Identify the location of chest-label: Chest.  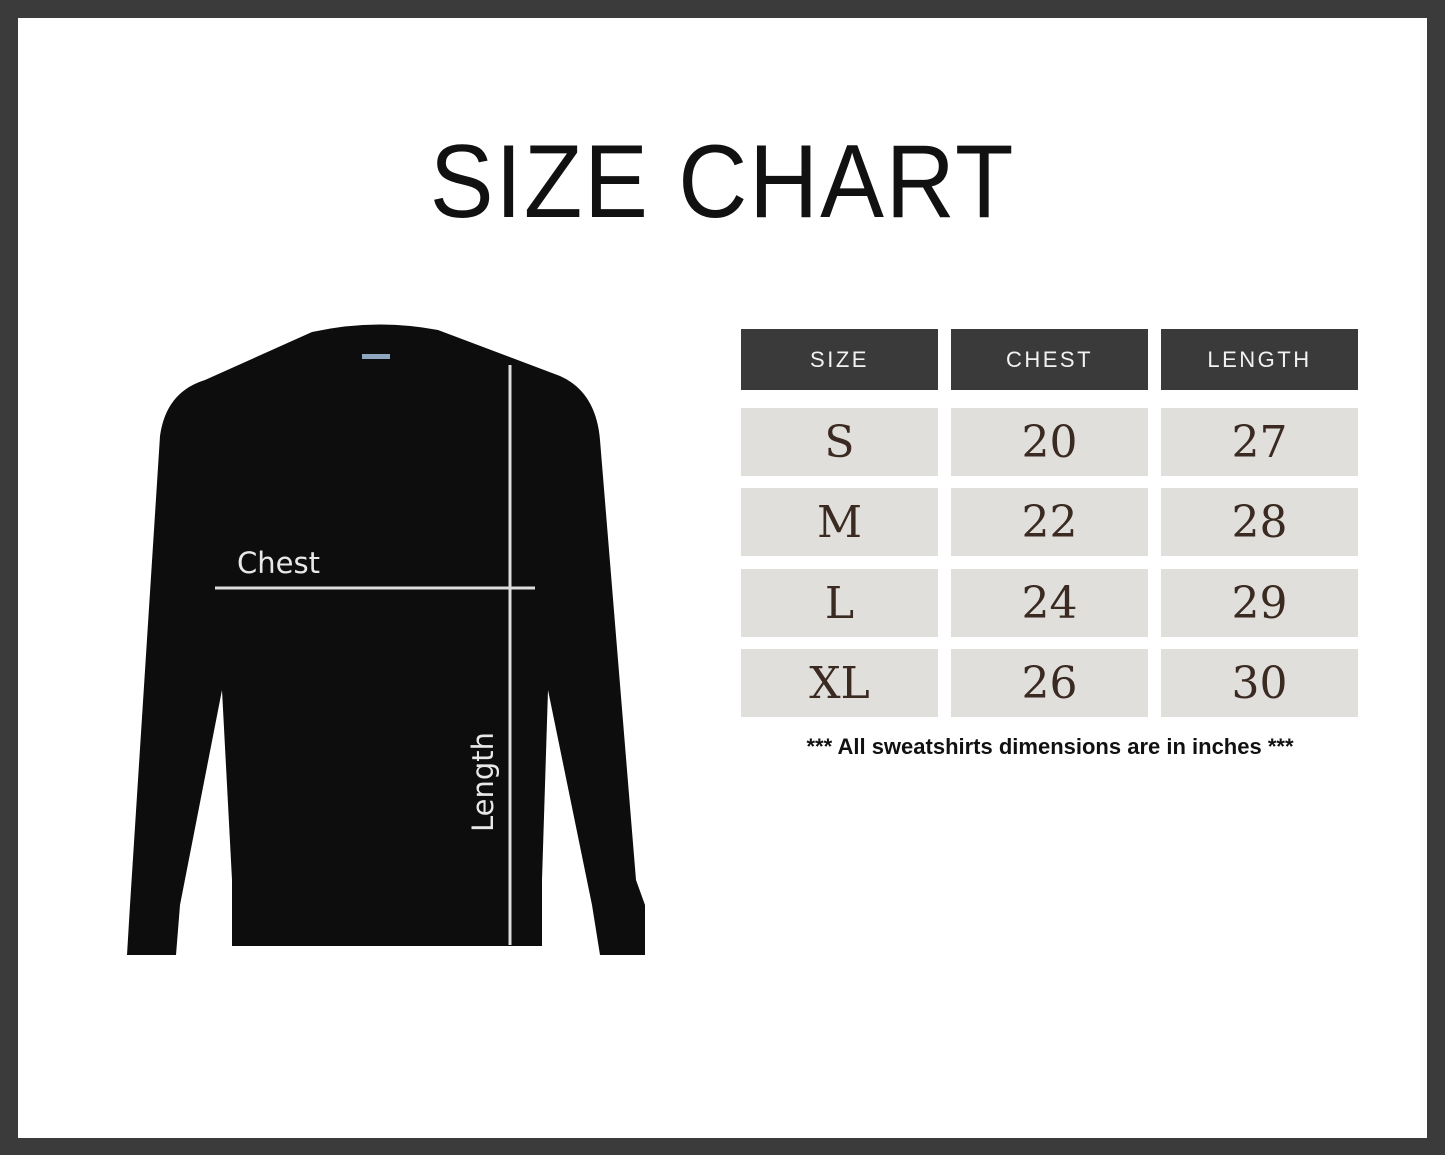
(278, 563).